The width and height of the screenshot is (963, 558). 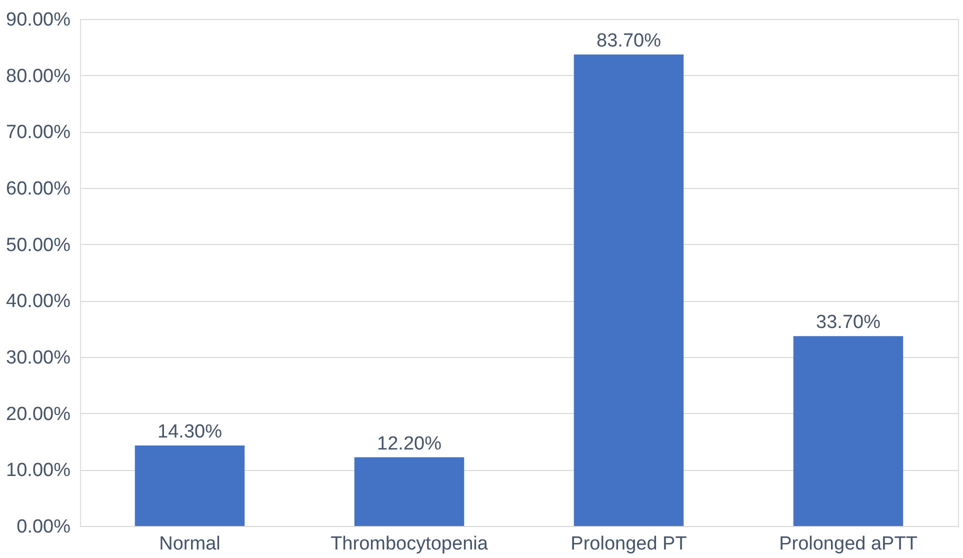 What do you see at coordinates (629, 544) in the screenshot?
I see `x-tick-label: Prolonged PT` at bounding box center [629, 544].